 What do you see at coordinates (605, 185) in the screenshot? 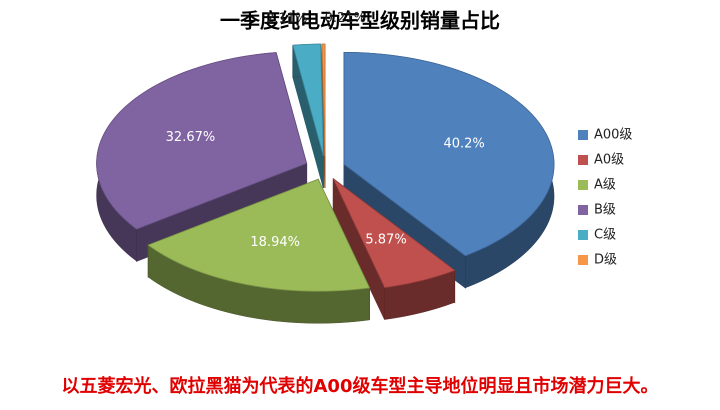
I see `legend-label: A级` at bounding box center [605, 185].